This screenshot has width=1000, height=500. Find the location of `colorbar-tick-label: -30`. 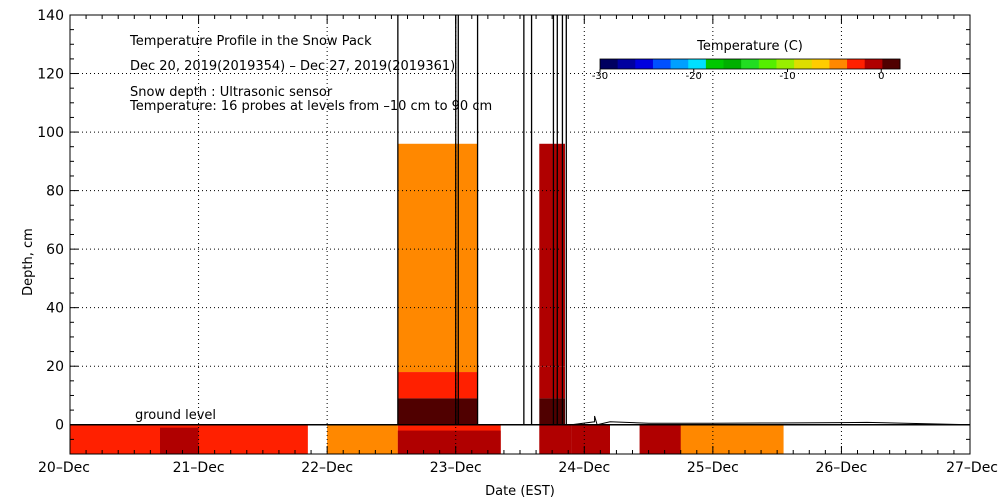

colorbar-tick-label: -30 is located at coordinates (600, 76).